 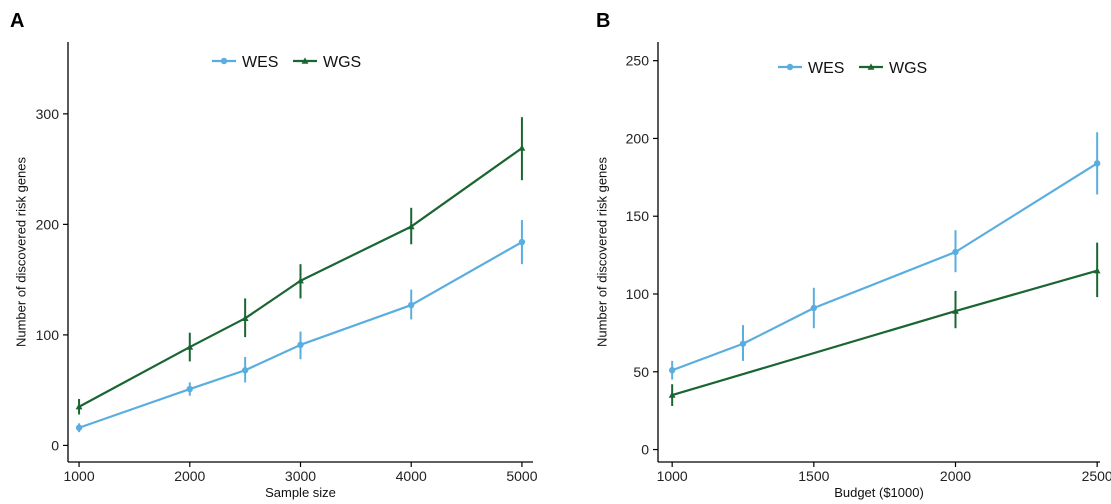 I want to click on y-tick-label: 250, so click(x=638, y=61).